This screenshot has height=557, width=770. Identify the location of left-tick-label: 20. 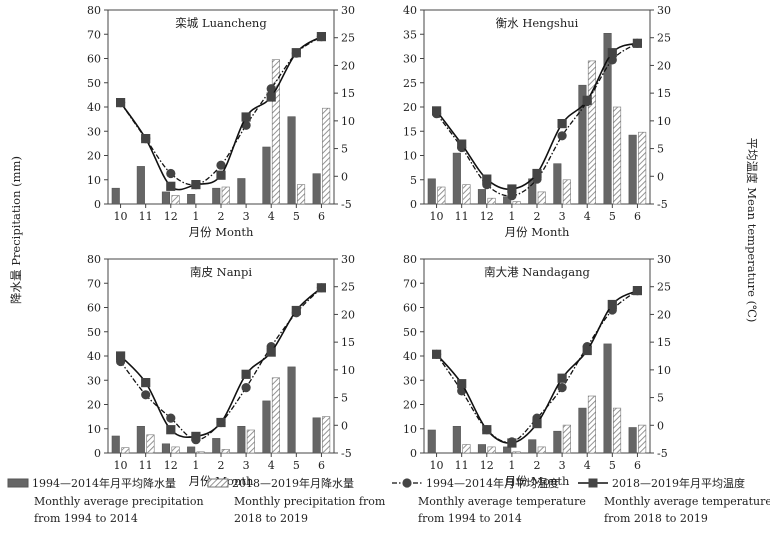
(410, 405).